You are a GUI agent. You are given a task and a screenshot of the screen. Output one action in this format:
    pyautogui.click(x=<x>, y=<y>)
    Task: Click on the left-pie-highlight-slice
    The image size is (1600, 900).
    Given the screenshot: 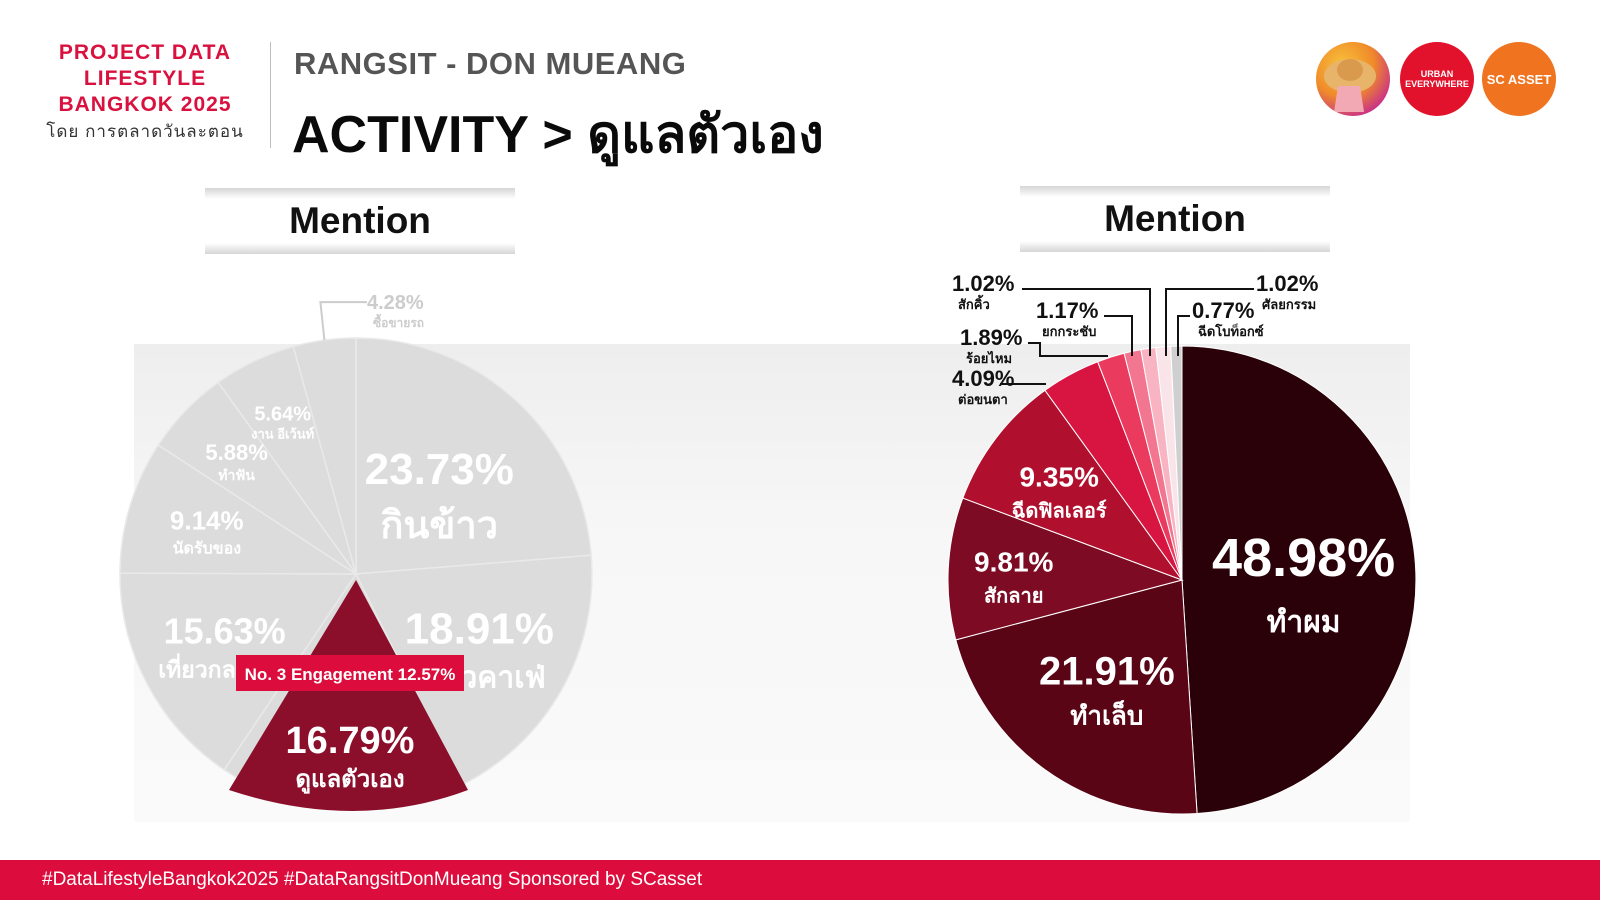 What is the action you would take?
    pyautogui.click(x=348, y=695)
    